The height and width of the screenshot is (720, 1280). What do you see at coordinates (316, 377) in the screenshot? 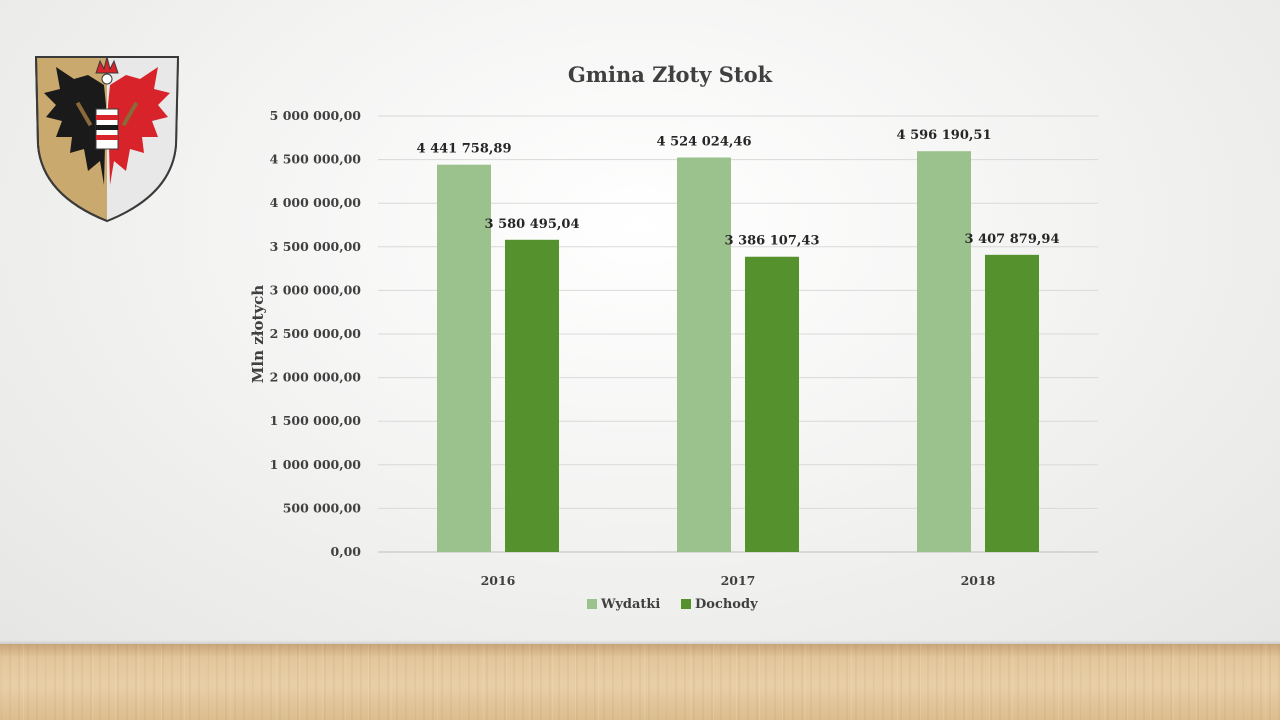
I see `y-tick-label: 2 000 000,00` at bounding box center [316, 377].